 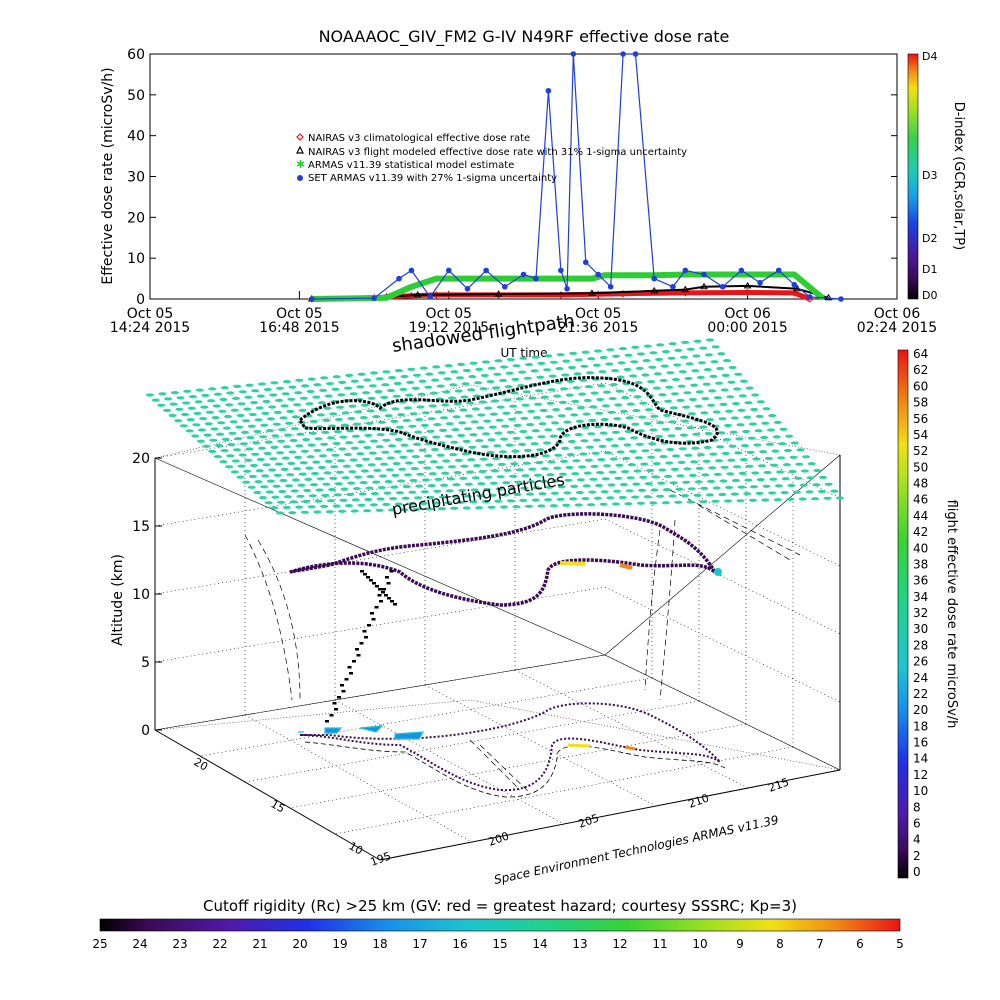 What do you see at coordinates (299, 314) in the screenshot?
I see `x-tick-date: Oct 05` at bounding box center [299, 314].